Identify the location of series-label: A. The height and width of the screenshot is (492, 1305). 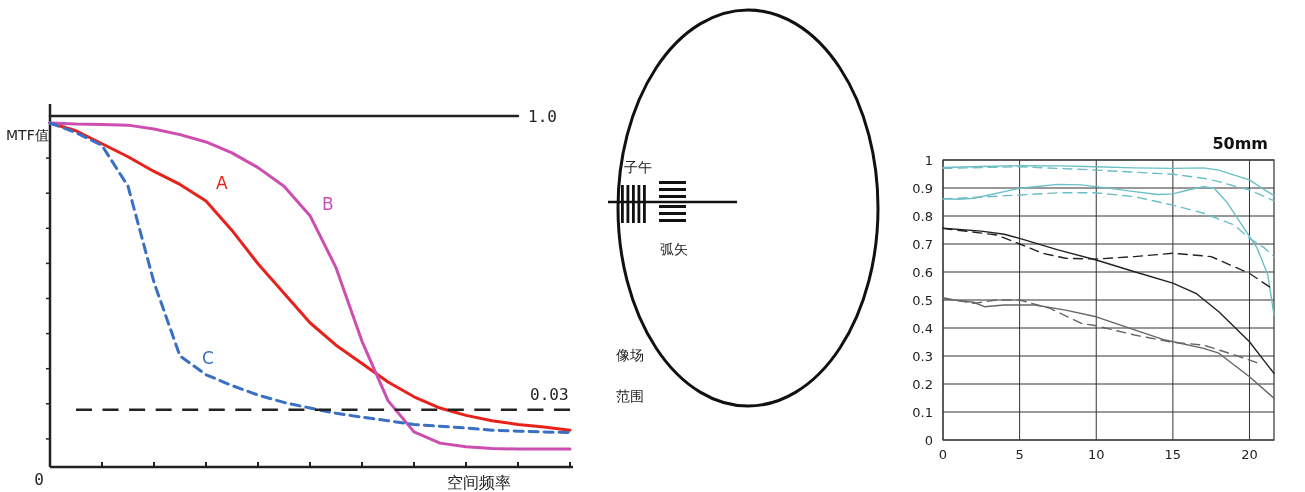
(222, 182).